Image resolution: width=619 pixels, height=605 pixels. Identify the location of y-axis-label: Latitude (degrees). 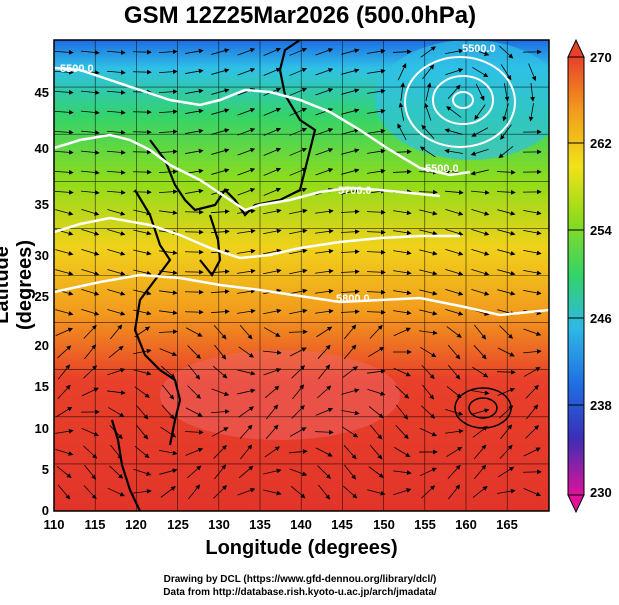
(18, 285).